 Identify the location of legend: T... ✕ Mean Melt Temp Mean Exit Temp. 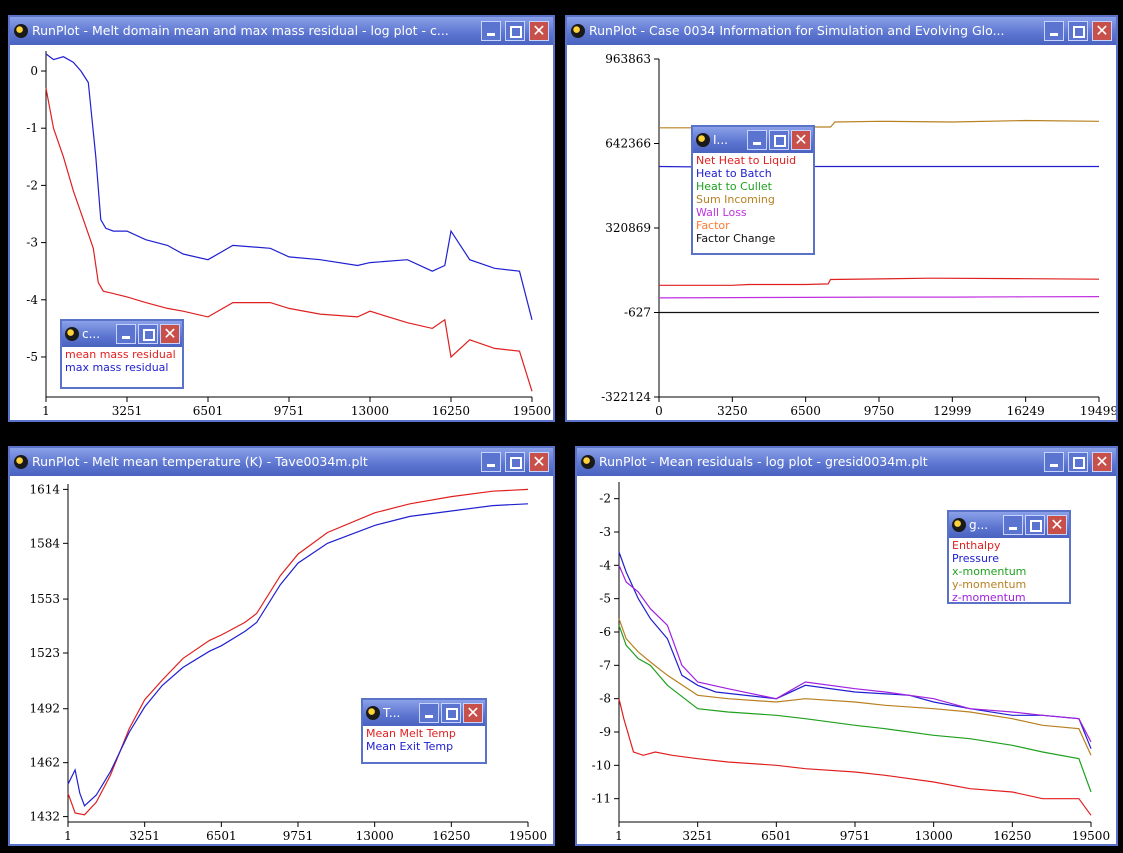
(424, 731).